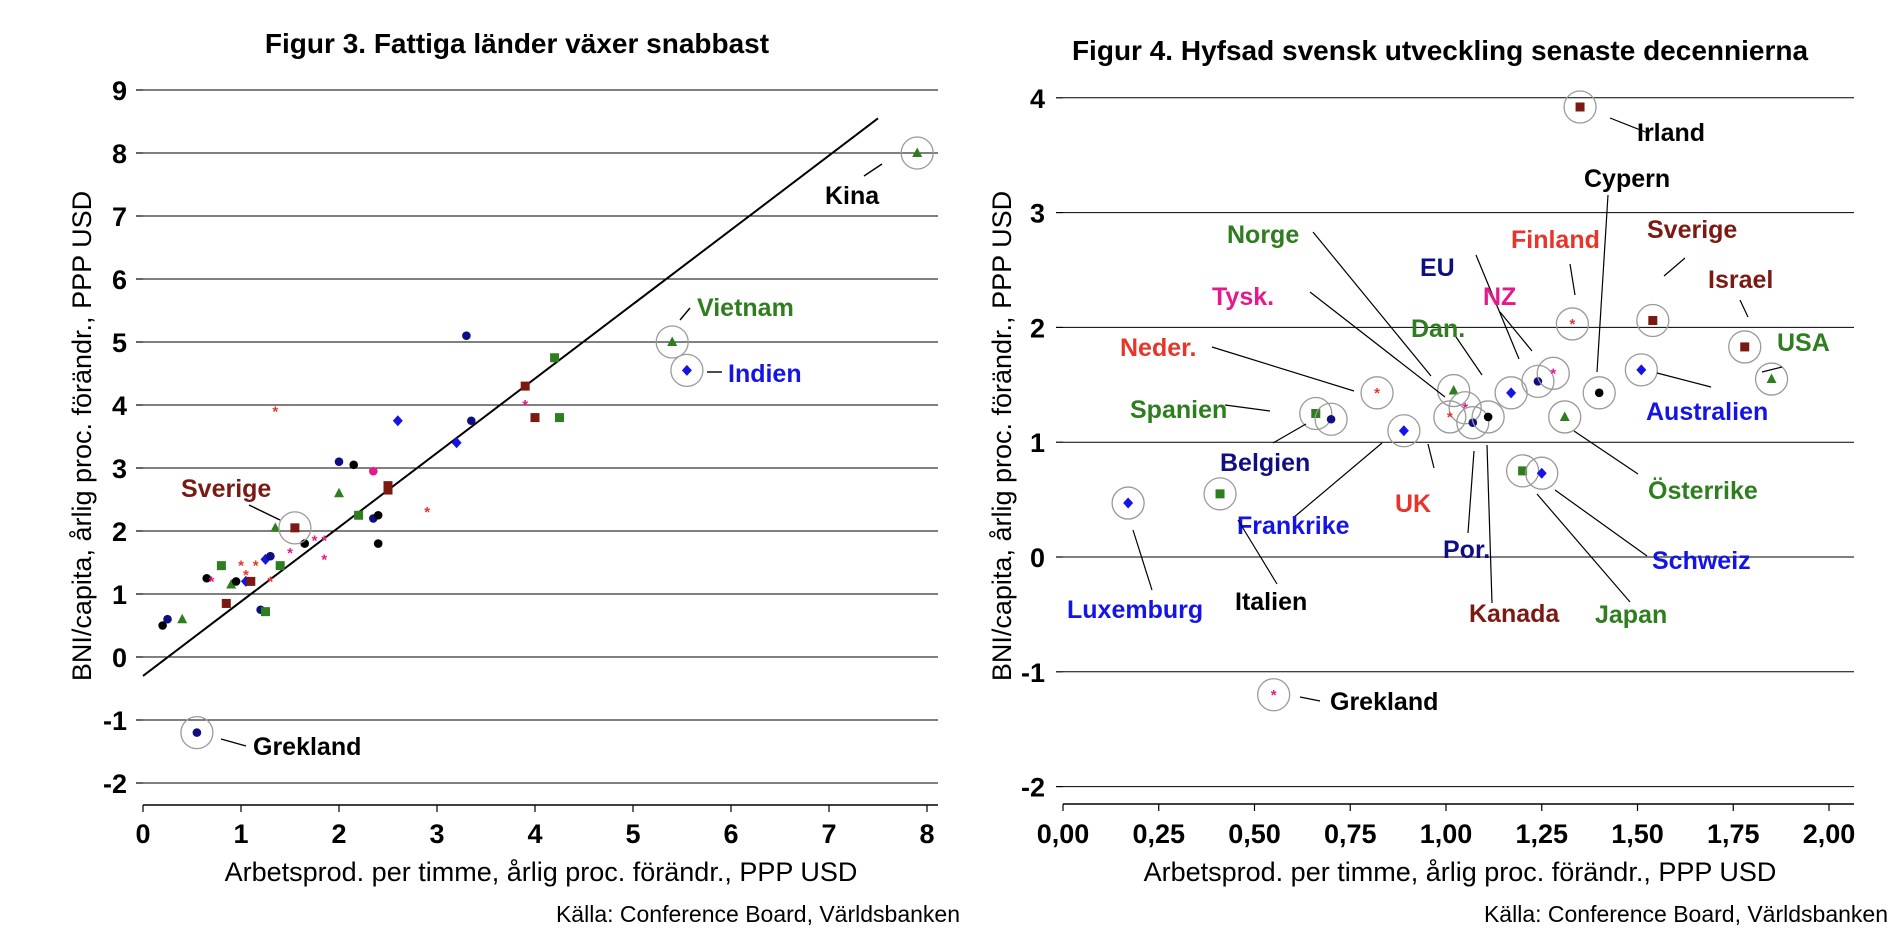 Image resolution: width=1898 pixels, height=936 pixels. Describe the element at coordinates (1555, 240) in the screenshot. I see `label-finland: Finland` at that location.